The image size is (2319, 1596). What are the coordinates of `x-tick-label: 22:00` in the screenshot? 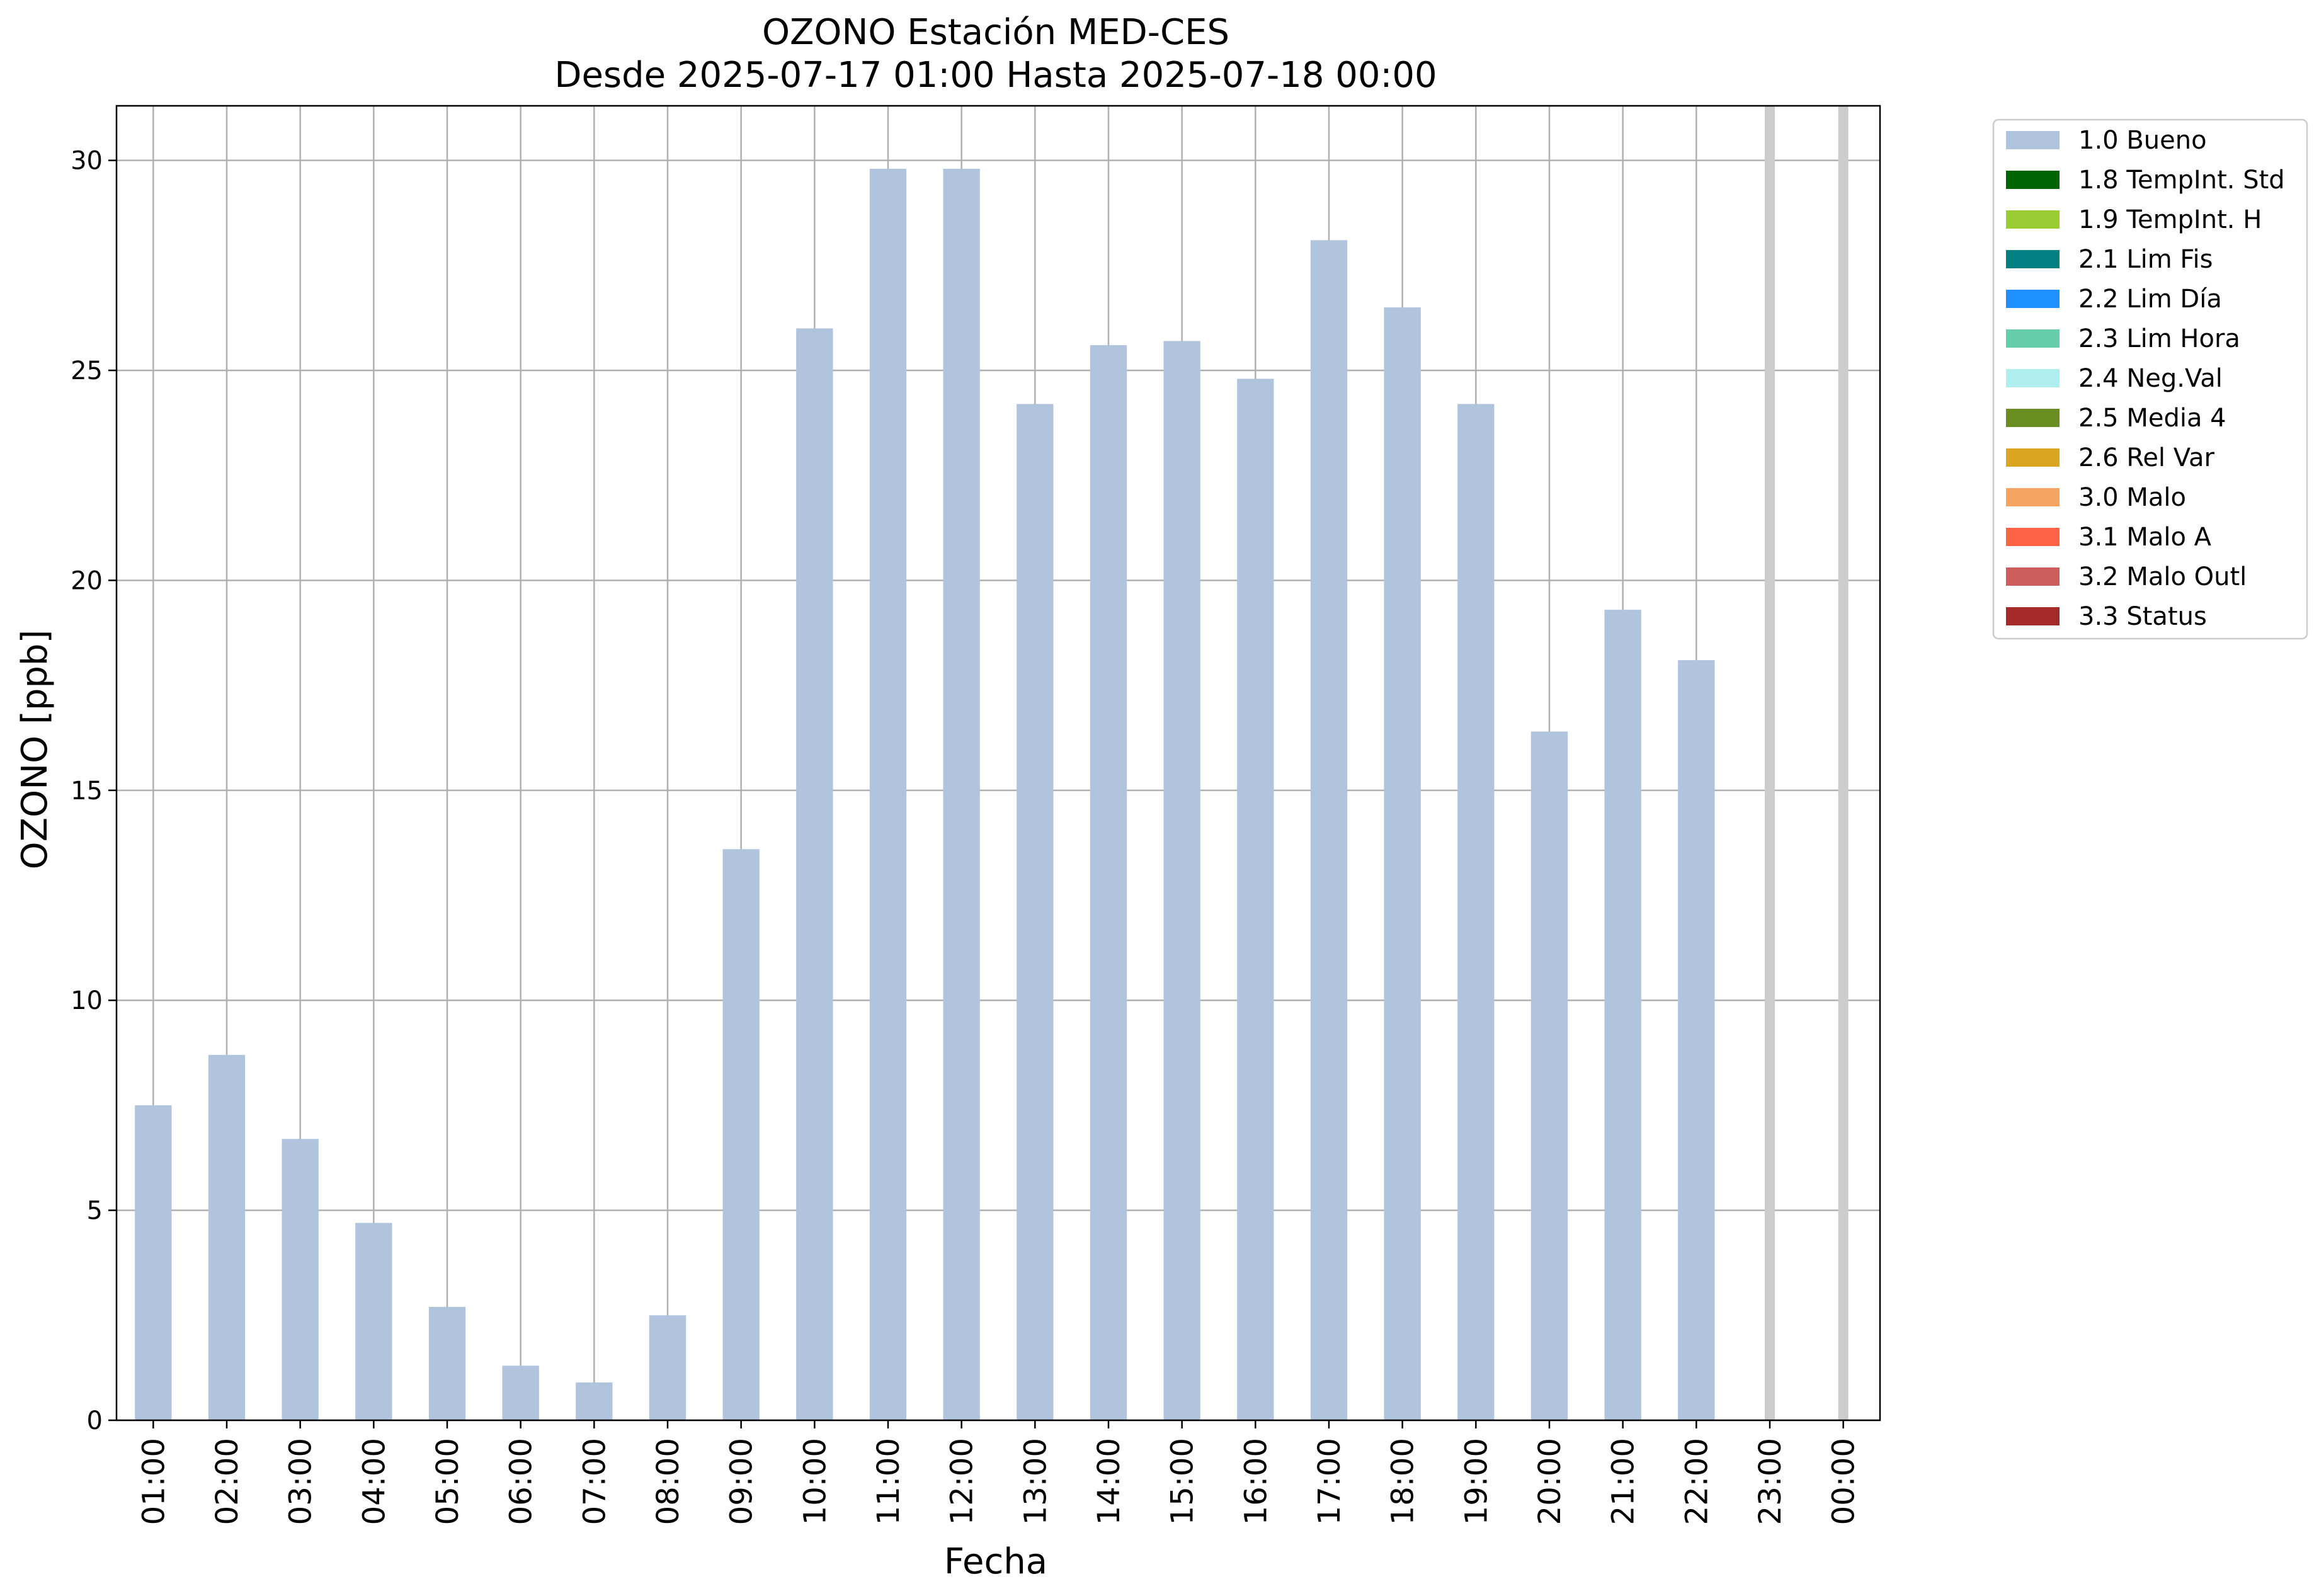 It's located at (1696, 1481).